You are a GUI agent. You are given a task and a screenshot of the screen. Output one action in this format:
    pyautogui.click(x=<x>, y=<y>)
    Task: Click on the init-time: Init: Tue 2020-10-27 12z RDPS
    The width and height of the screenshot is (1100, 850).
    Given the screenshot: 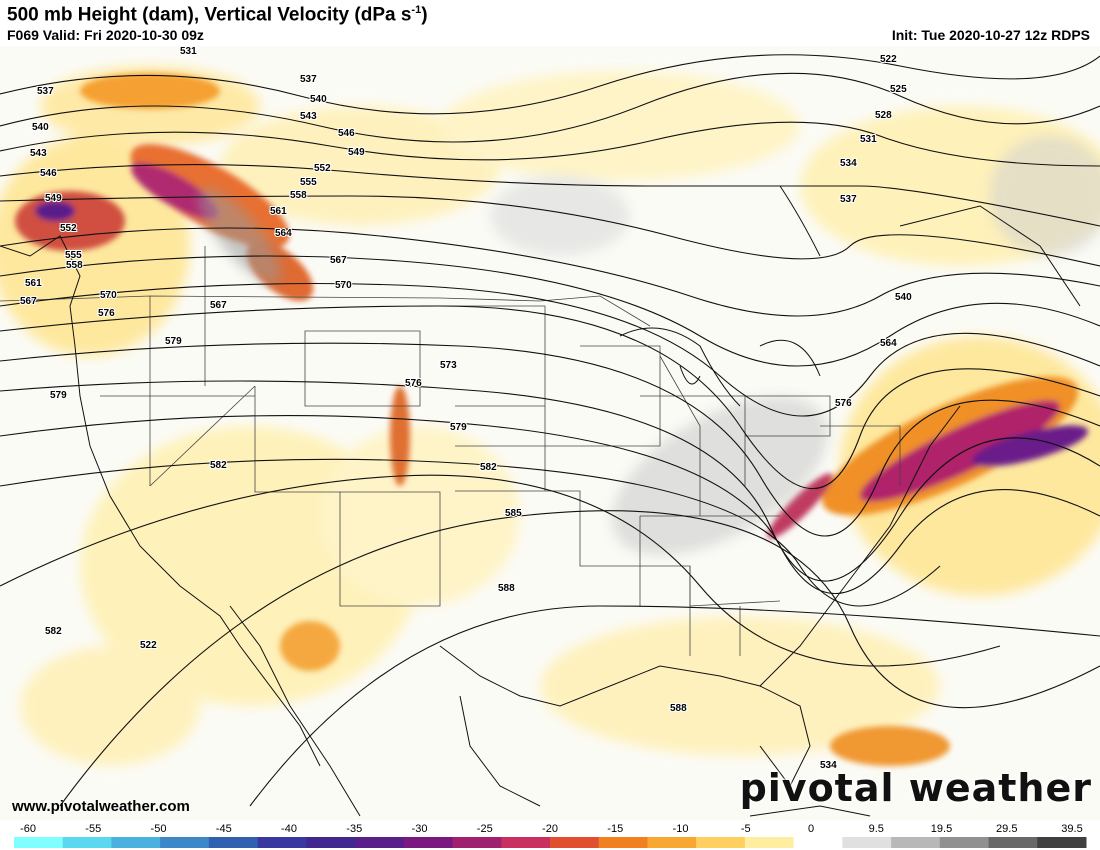 What is the action you would take?
    pyautogui.click(x=990, y=35)
    